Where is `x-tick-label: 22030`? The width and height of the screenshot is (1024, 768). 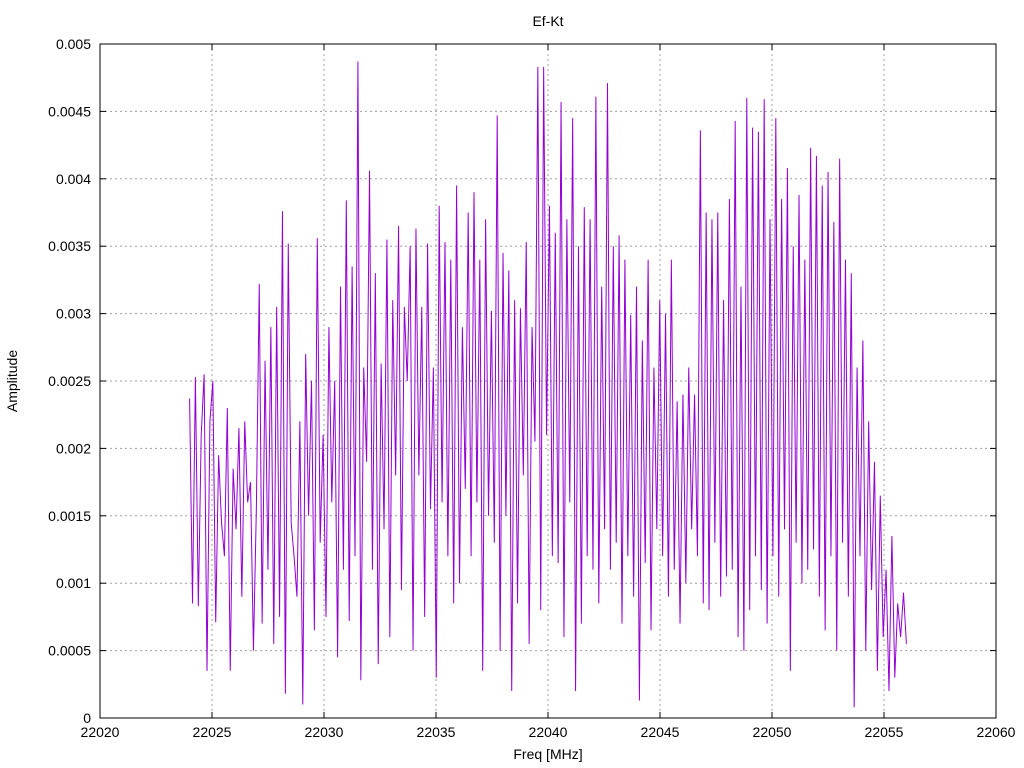
x-tick-label: 22030 is located at coordinates (324, 732).